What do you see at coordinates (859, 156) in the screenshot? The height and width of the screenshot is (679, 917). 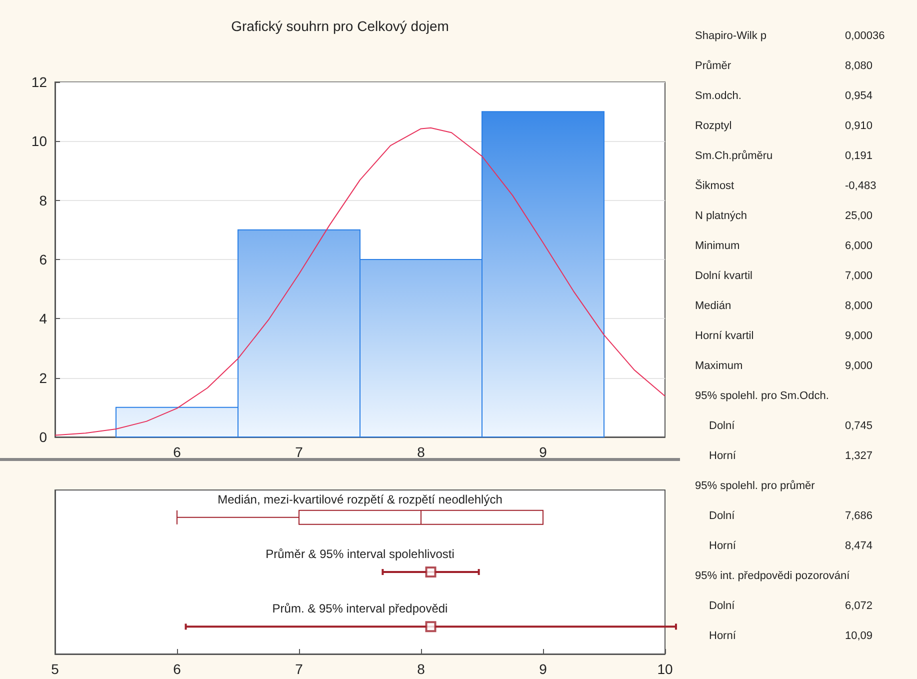 I see `text: 0,191` at bounding box center [859, 156].